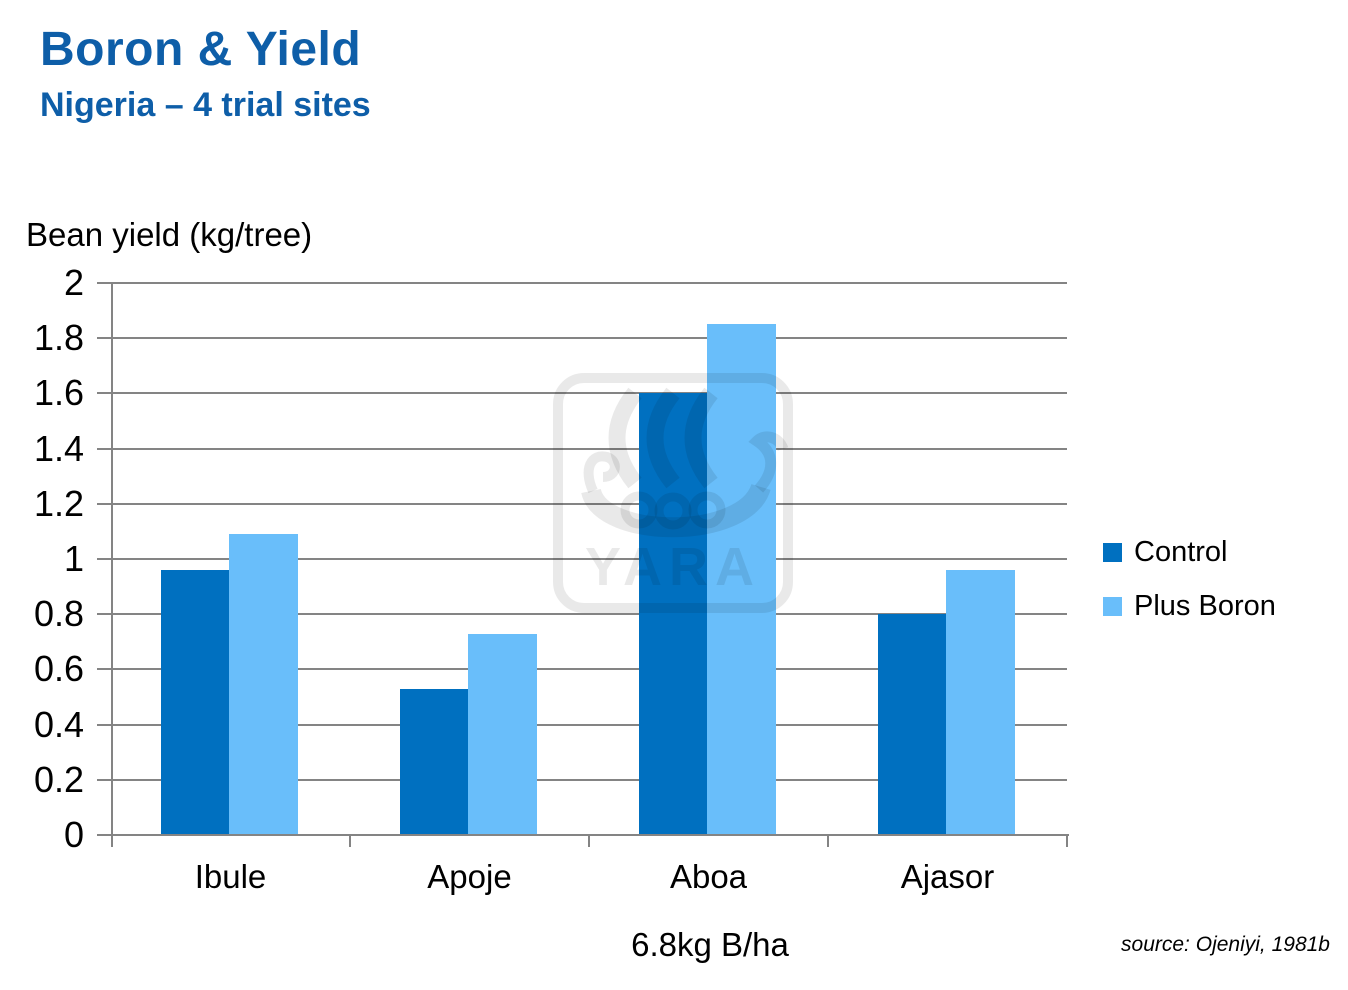  I want to click on legend-swatch-plus-boron, so click(1112, 606).